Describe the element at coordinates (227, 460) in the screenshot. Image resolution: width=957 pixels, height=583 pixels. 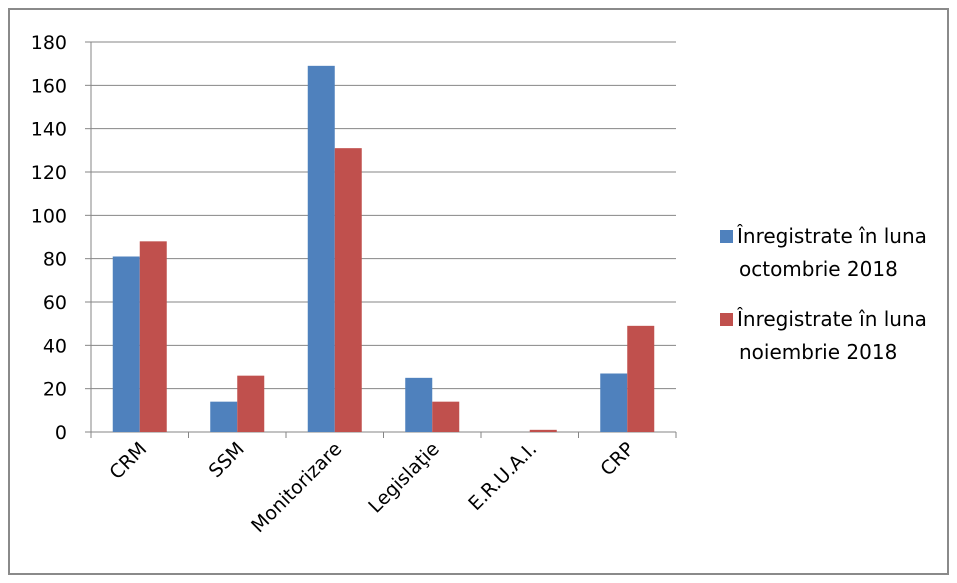
I see `x-category-label: SSM` at that location.